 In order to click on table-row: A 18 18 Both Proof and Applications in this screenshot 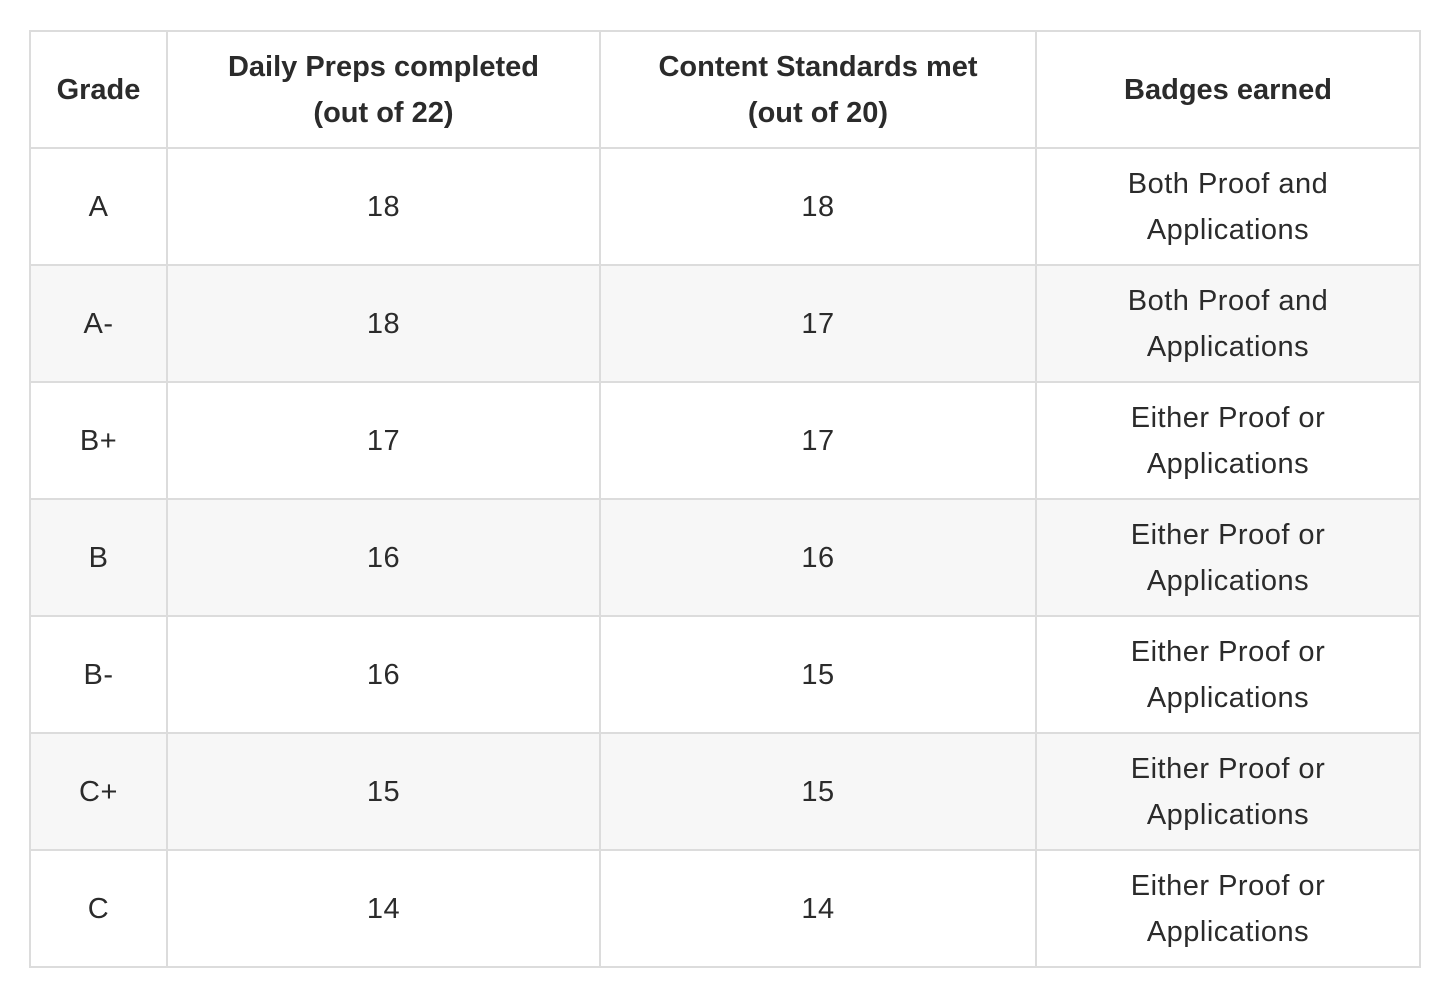, I will do `click(725, 206)`.